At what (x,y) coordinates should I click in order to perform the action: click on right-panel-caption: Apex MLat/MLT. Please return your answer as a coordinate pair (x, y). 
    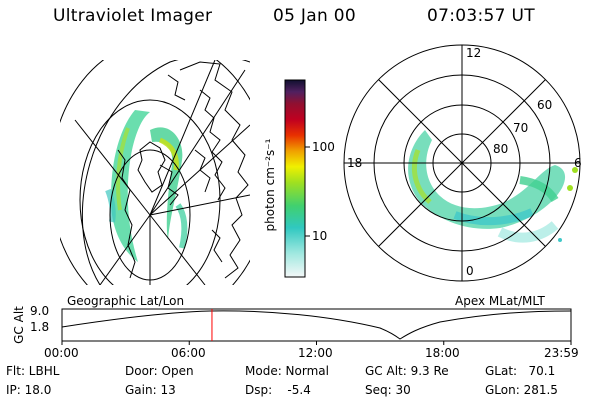
    Looking at the image, I should click on (500, 301).